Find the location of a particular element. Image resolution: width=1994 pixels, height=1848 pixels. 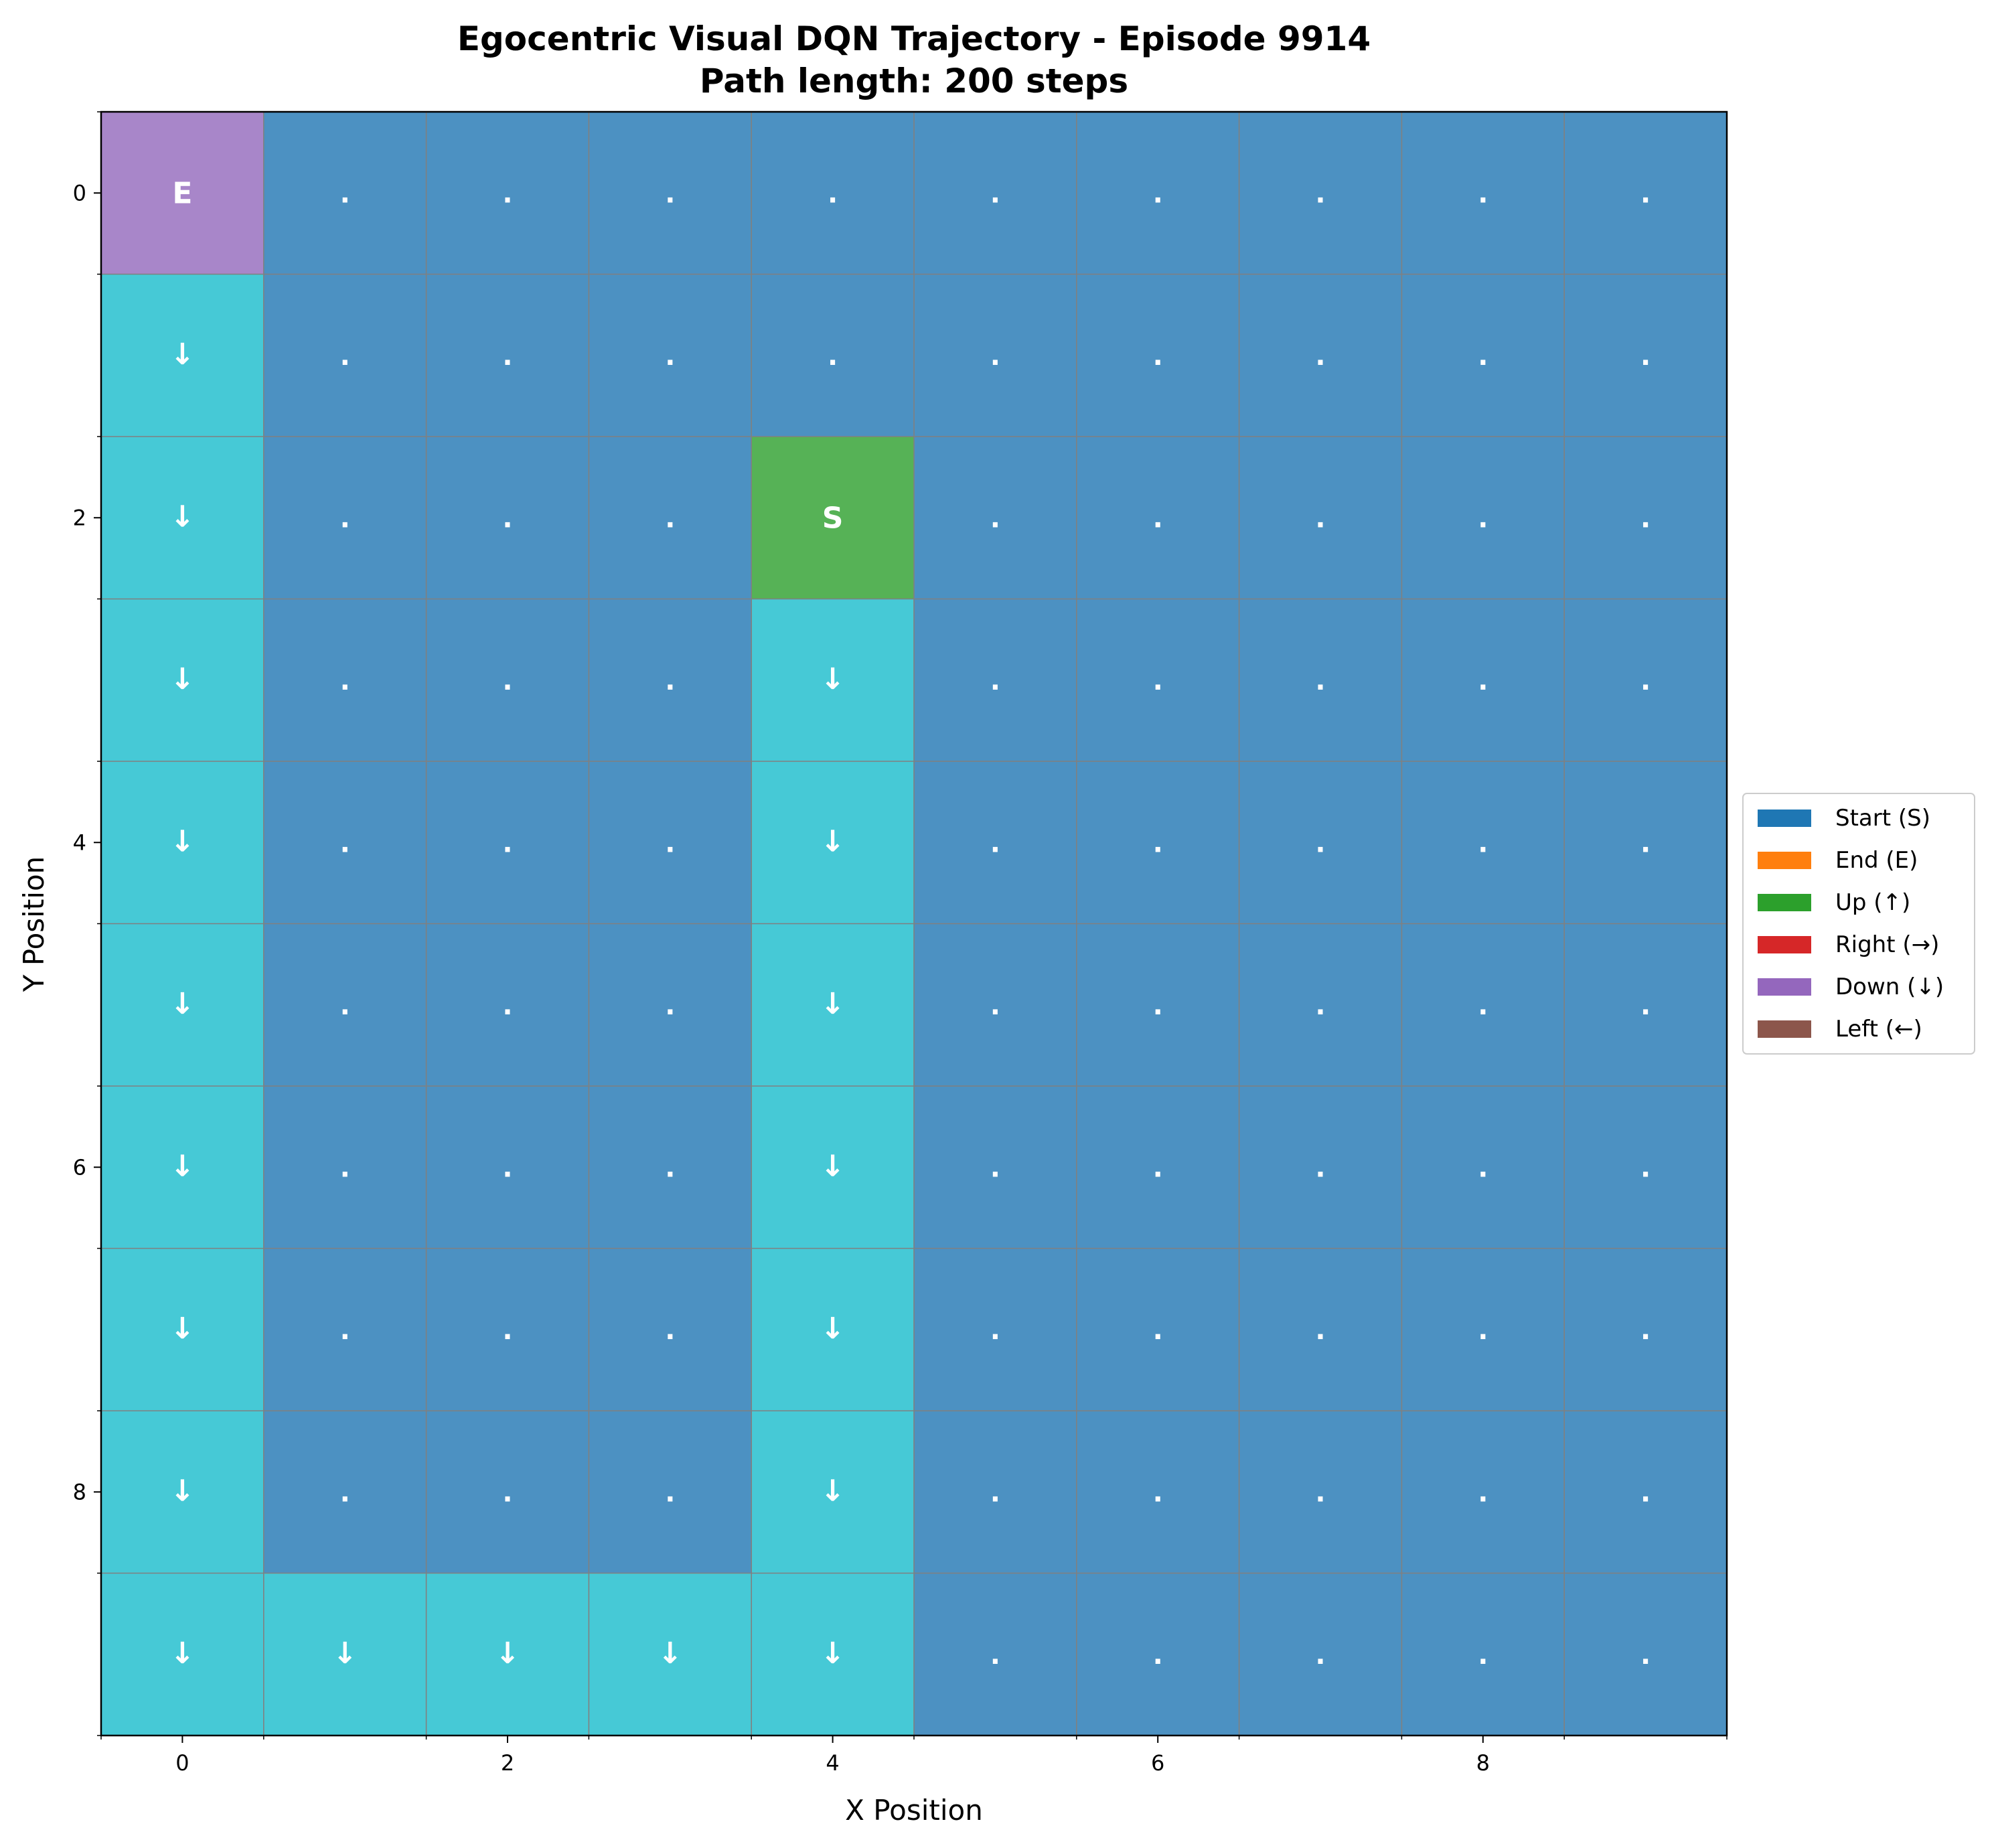

x-tick-label: 4 is located at coordinates (833, 1763).